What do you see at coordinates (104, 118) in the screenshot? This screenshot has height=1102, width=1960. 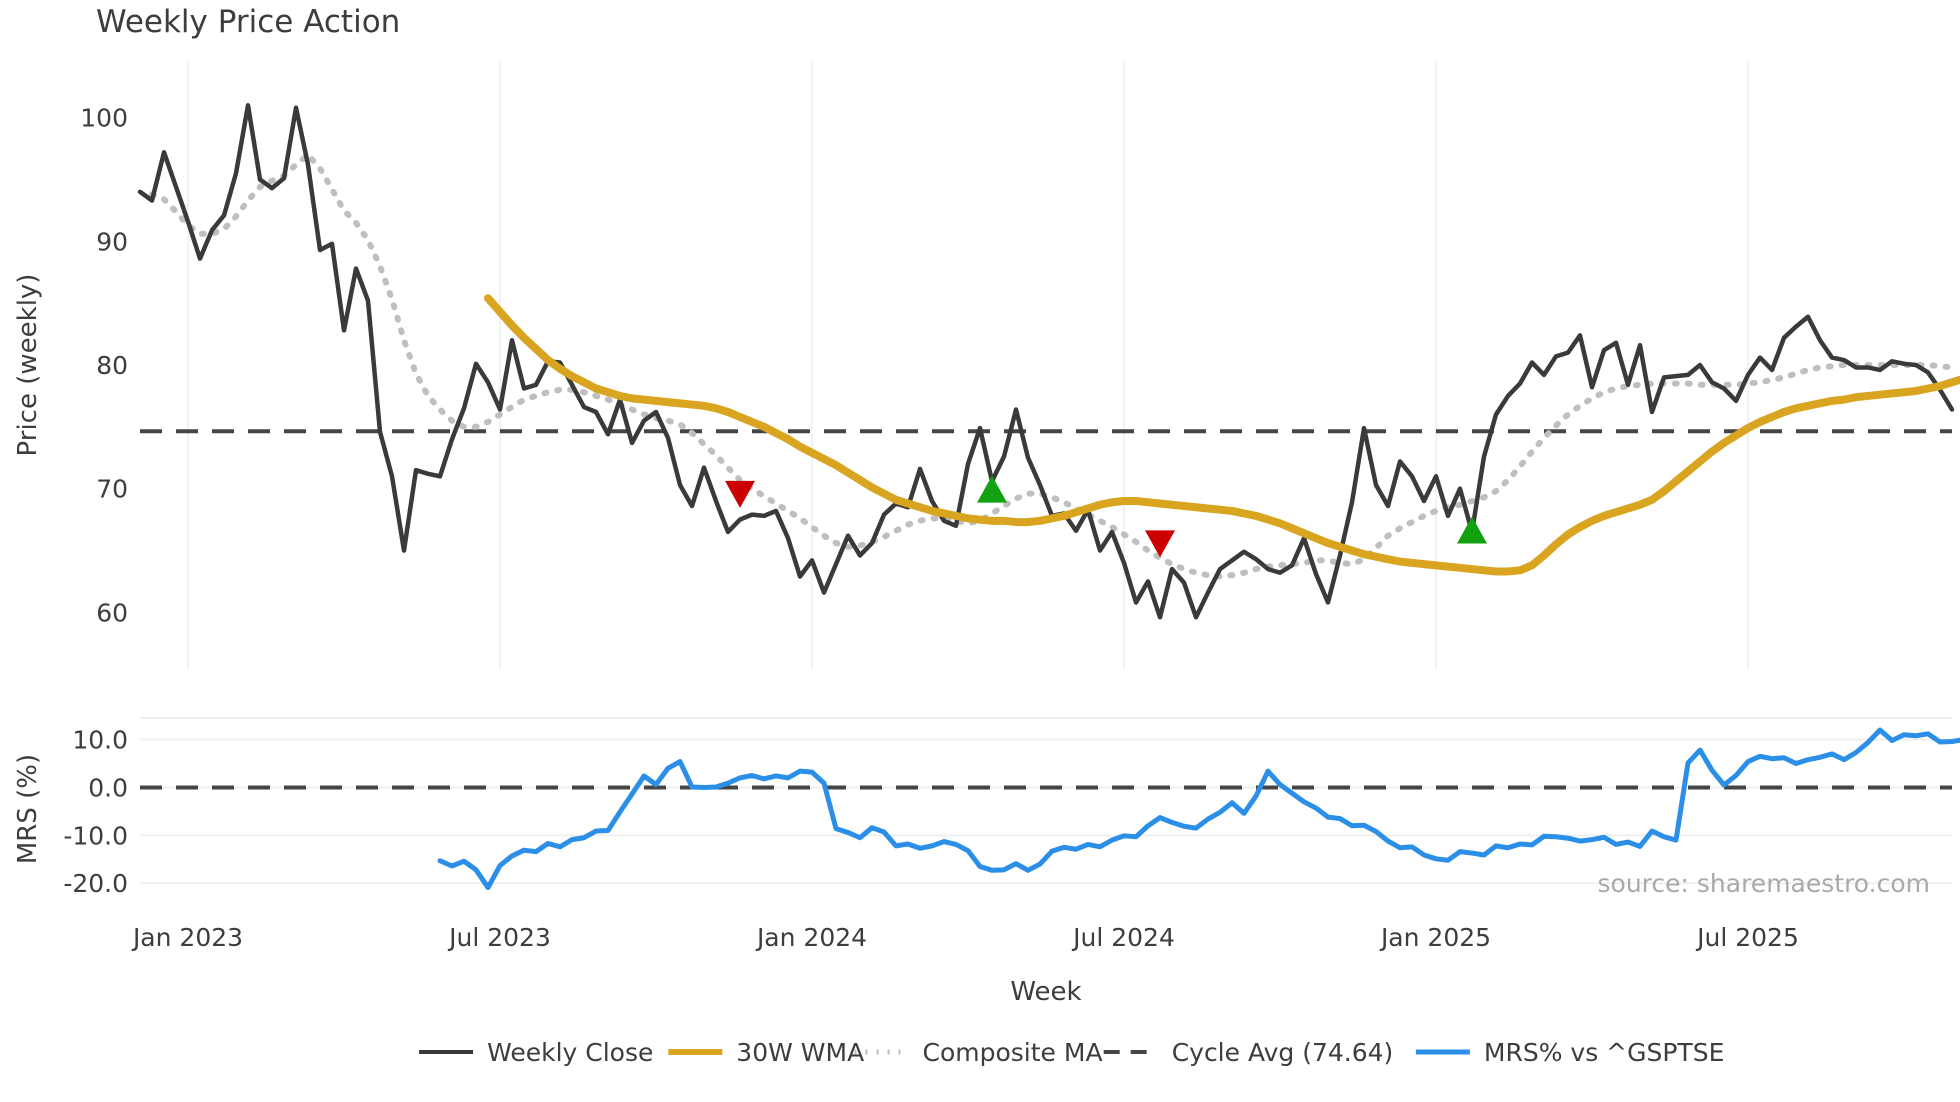 I see `price-tick-label: 100` at bounding box center [104, 118].